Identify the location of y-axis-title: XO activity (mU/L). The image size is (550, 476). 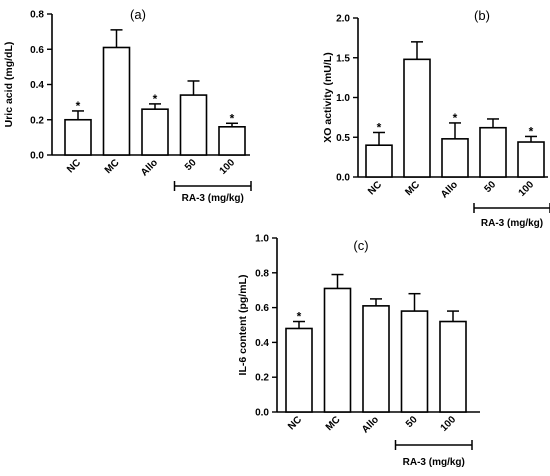
(328, 97).